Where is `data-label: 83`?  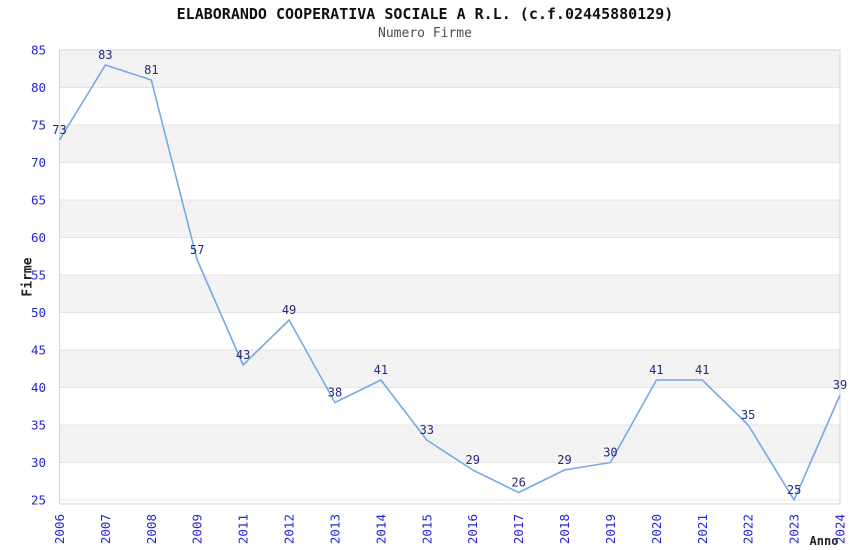
data-label: 83 is located at coordinates (105, 55).